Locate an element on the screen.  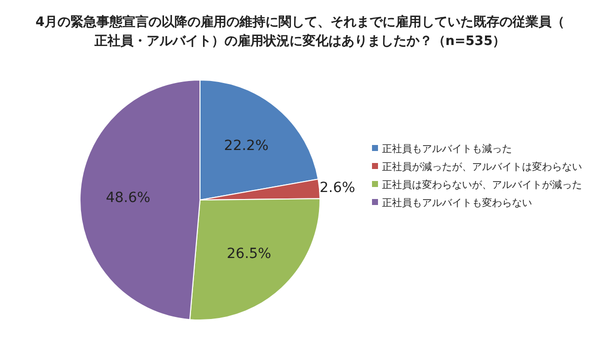
legend-label: 正社員もアルバイトも減った is located at coordinates (447, 149).